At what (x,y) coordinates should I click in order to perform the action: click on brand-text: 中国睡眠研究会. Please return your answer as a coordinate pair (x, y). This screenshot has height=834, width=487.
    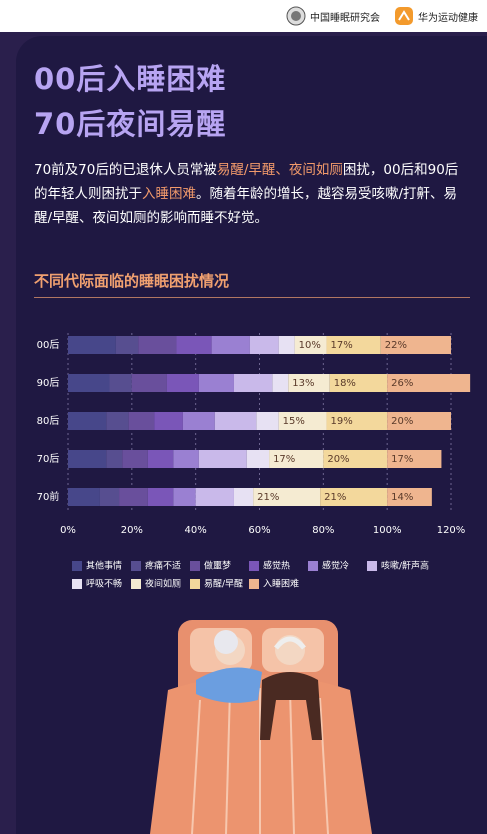
    Looking at the image, I should click on (345, 18).